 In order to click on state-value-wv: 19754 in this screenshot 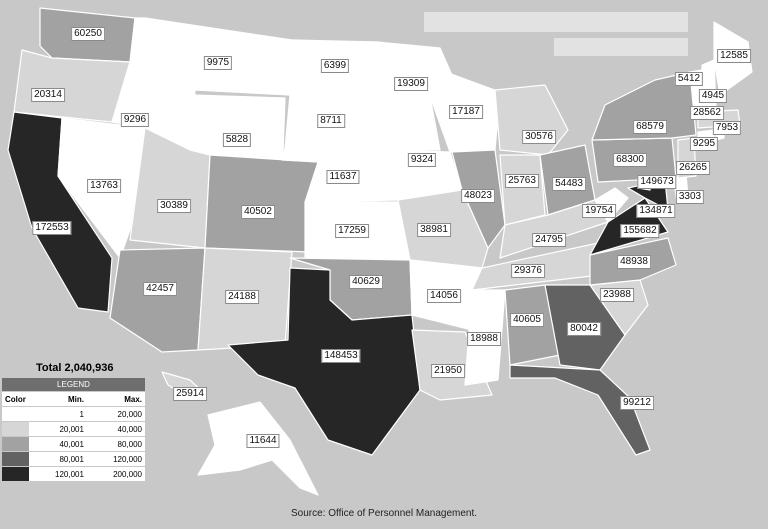, I will do `click(599, 211)`.